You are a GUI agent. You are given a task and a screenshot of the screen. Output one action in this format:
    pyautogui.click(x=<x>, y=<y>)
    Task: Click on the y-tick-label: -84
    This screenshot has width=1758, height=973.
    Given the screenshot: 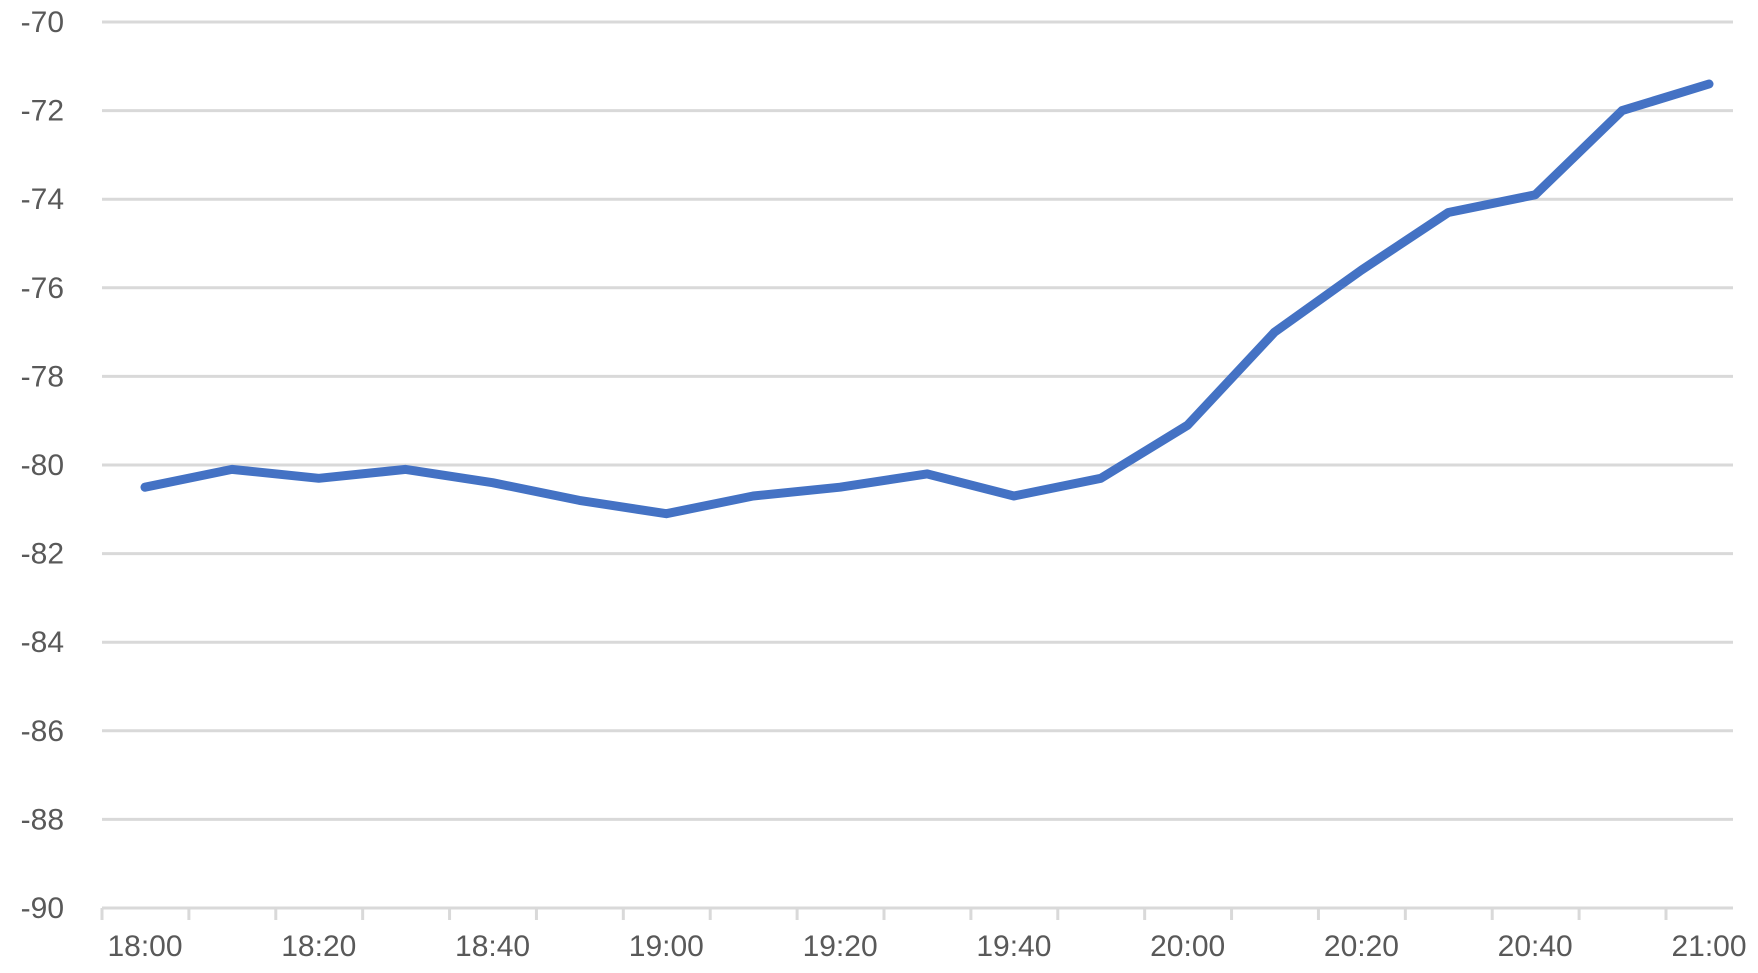 What is the action you would take?
    pyautogui.click(x=42, y=642)
    